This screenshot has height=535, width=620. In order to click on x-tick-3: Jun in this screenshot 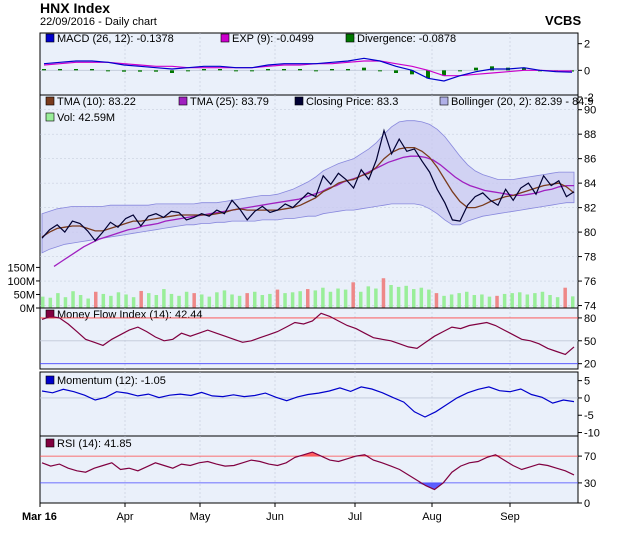, I will do `click(275, 517)`.